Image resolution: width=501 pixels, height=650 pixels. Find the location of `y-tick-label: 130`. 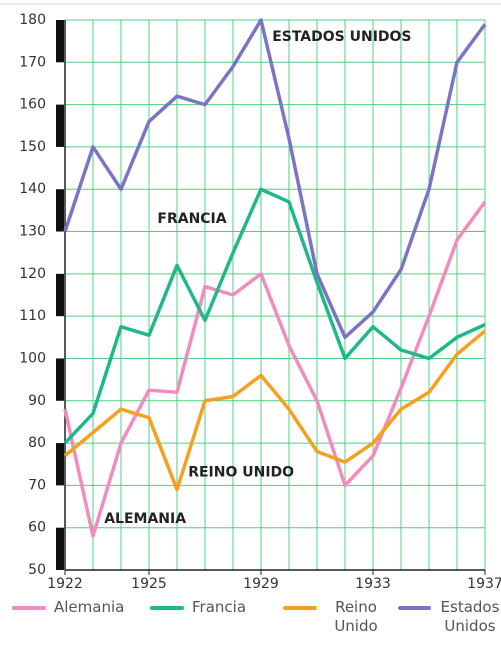

y-tick-label: 130 is located at coordinates (32, 232).